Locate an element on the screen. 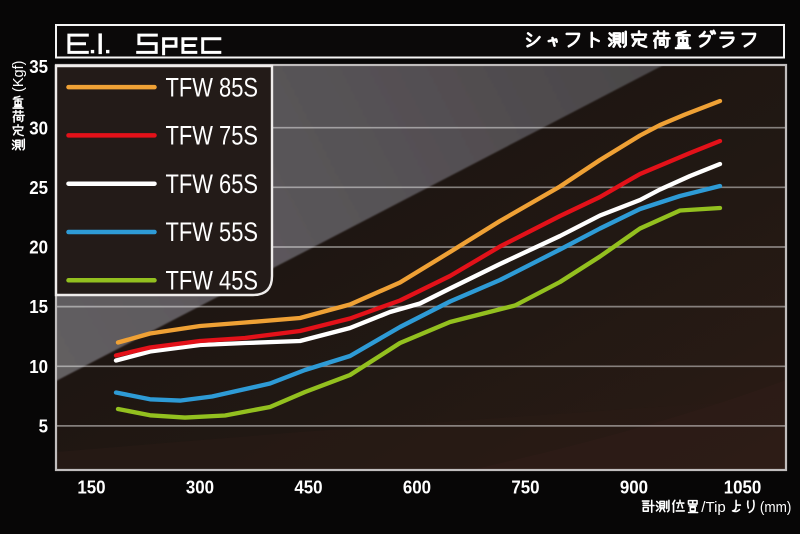  svg-text: 30 is located at coordinates (38, 127).